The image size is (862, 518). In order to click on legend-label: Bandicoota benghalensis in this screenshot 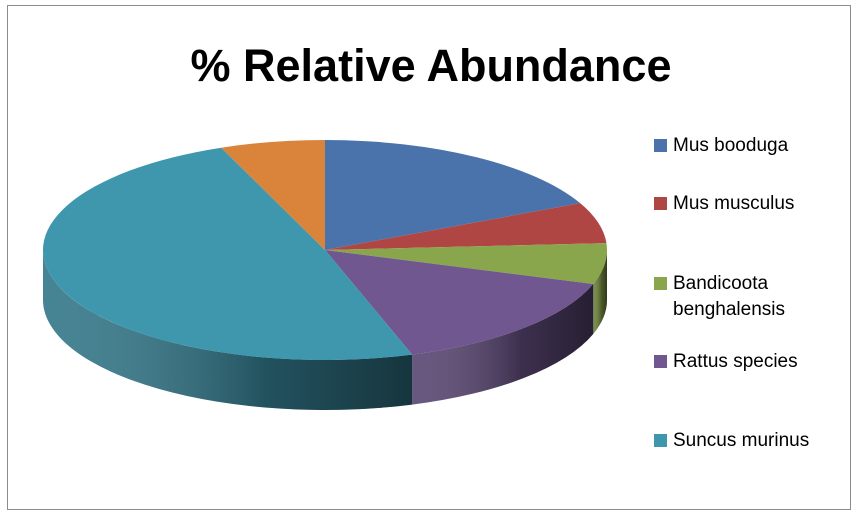, I will do `click(729, 296)`.